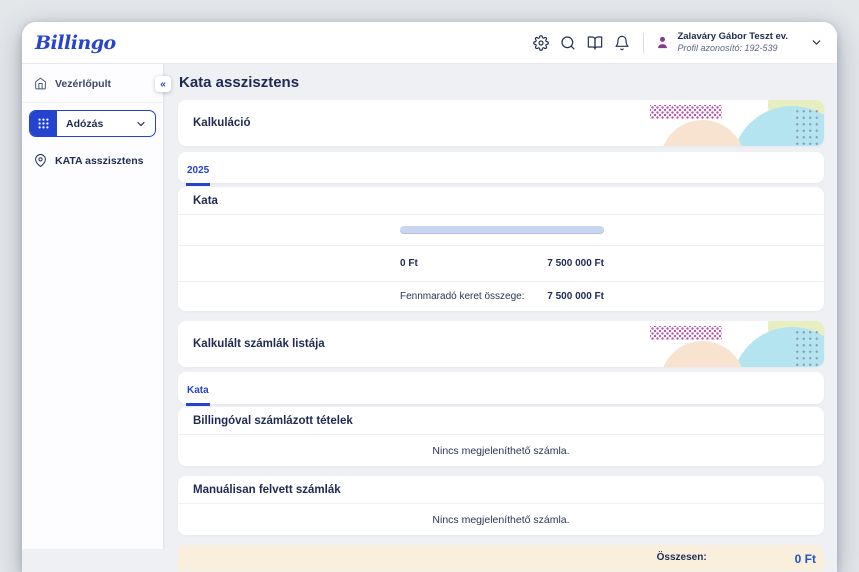 This screenshot has height=572, width=859. Describe the element at coordinates (239, 82) in the screenshot. I see `page-title: Kata asszisztens` at that location.